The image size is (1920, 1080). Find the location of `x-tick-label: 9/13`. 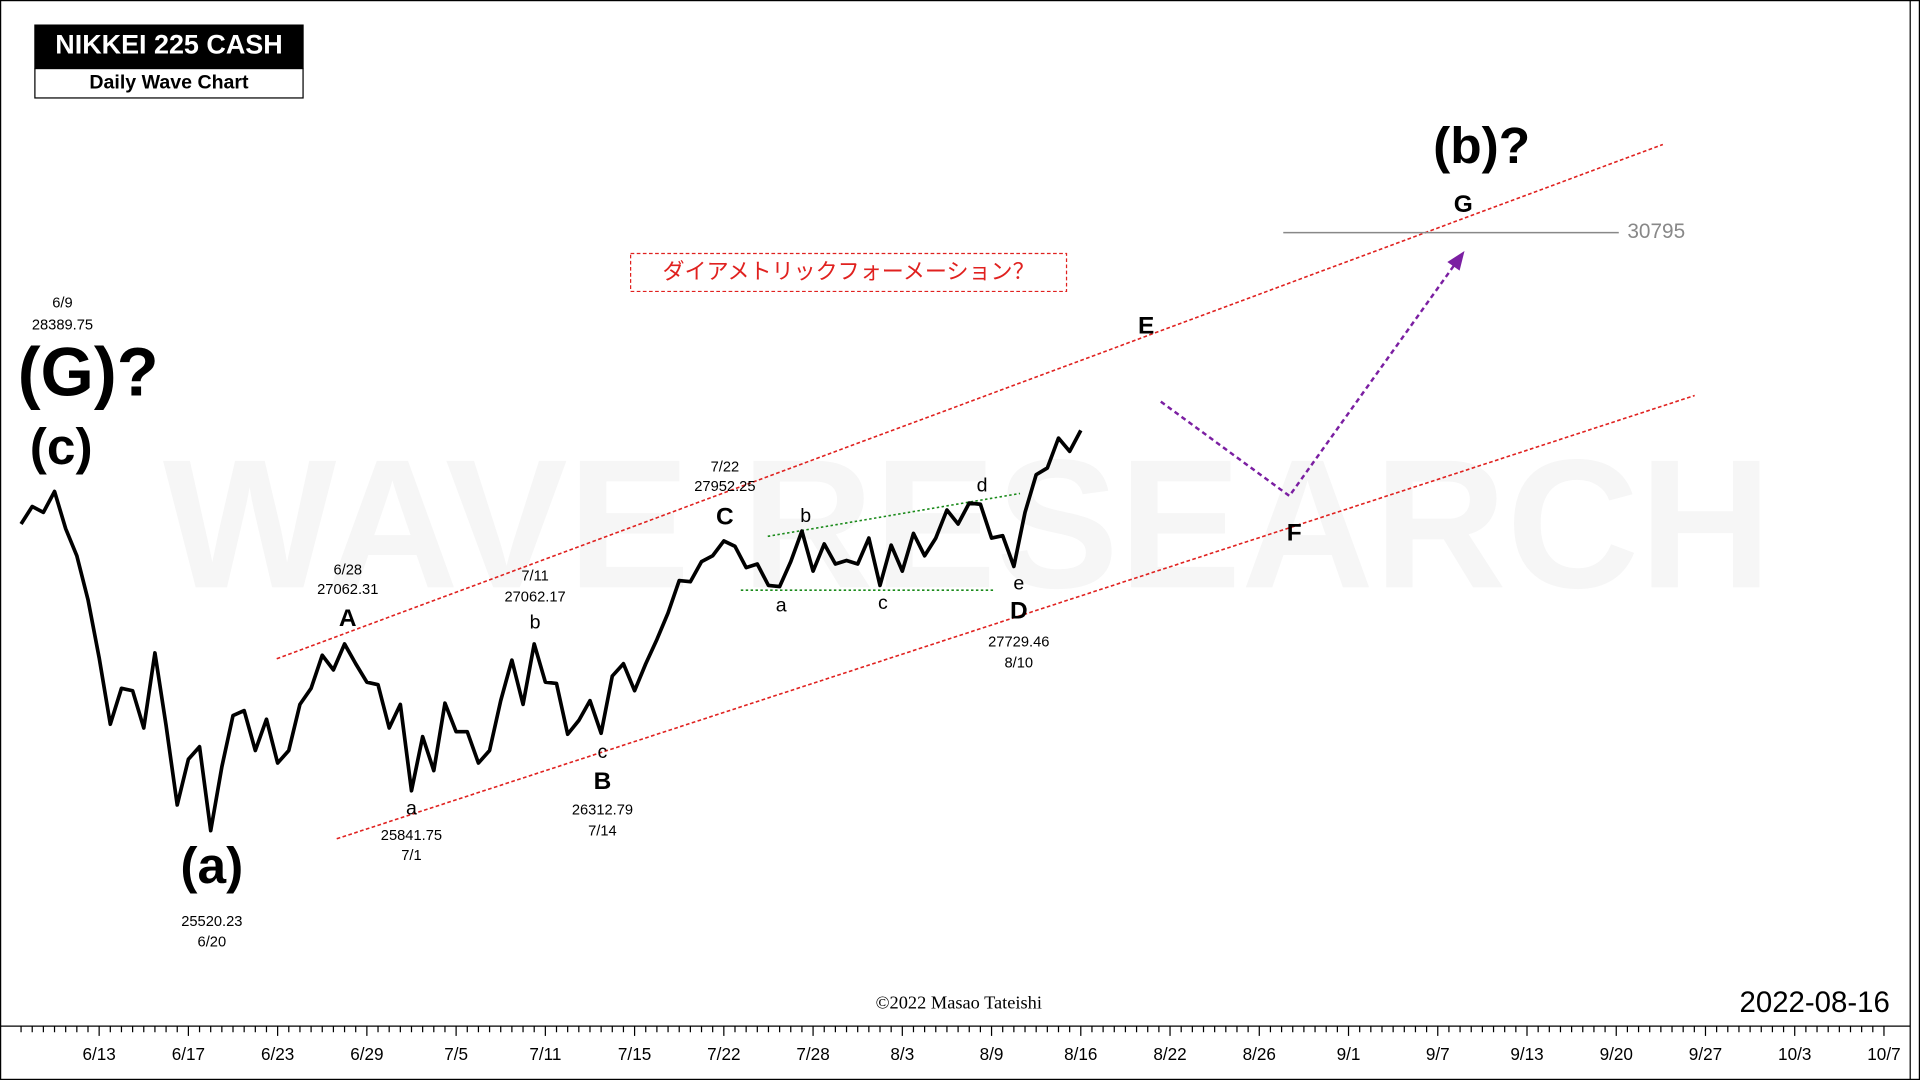

x-tick-label: 9/13 is located at coordinates (1526, 1054).